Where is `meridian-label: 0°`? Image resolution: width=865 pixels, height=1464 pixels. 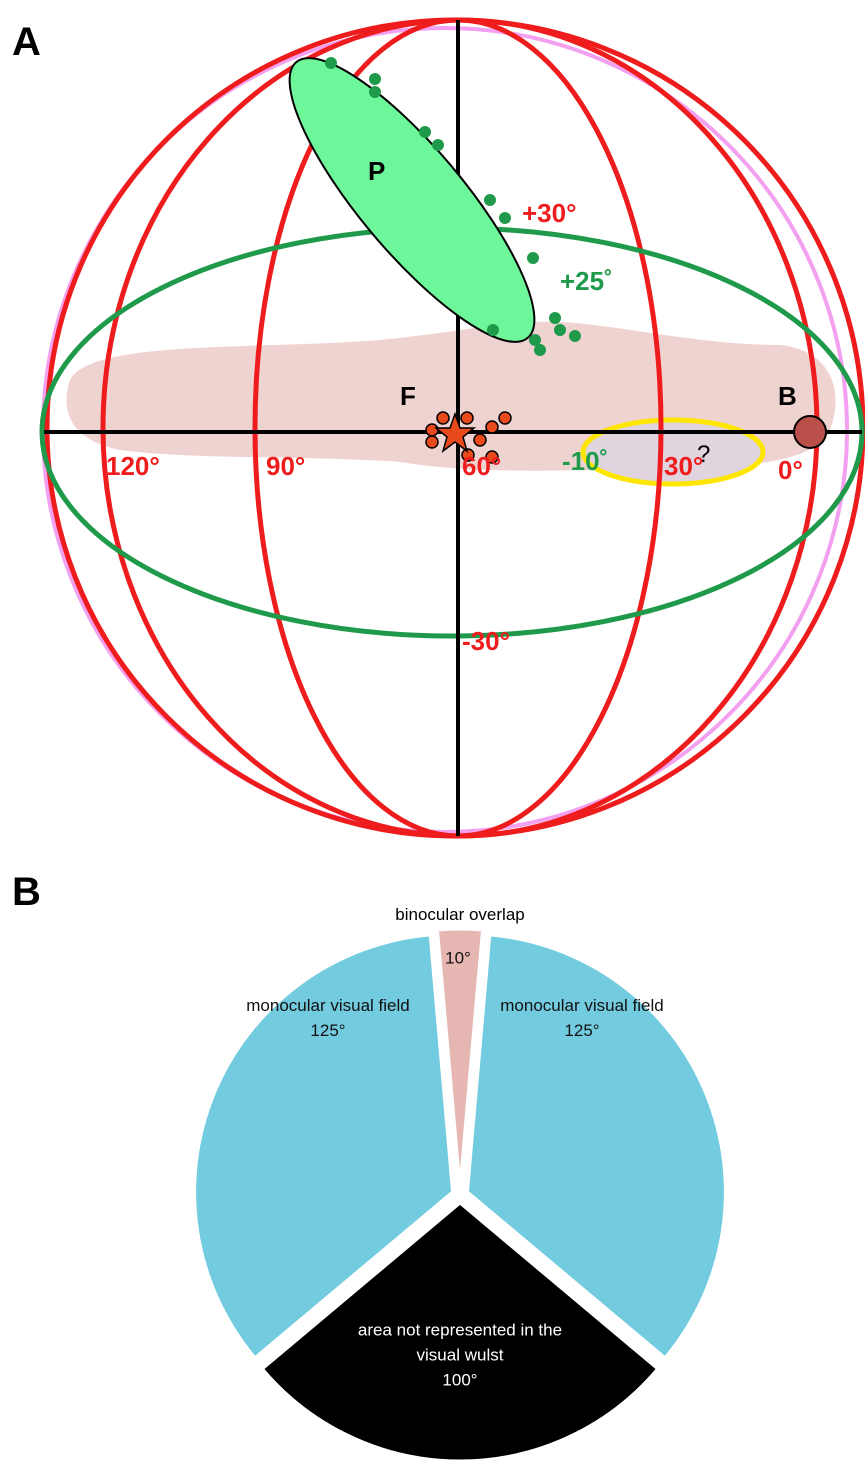 meridian-label: 0° is located at coordinates (790, 470).